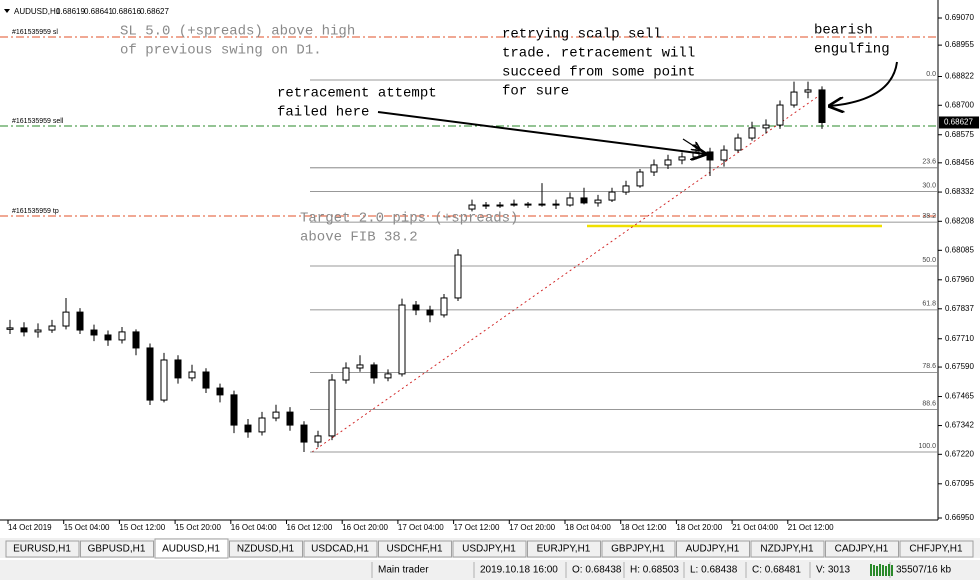 The image size is (980, 580). I want to click on price-label: 0.67837, so click(959, 308).